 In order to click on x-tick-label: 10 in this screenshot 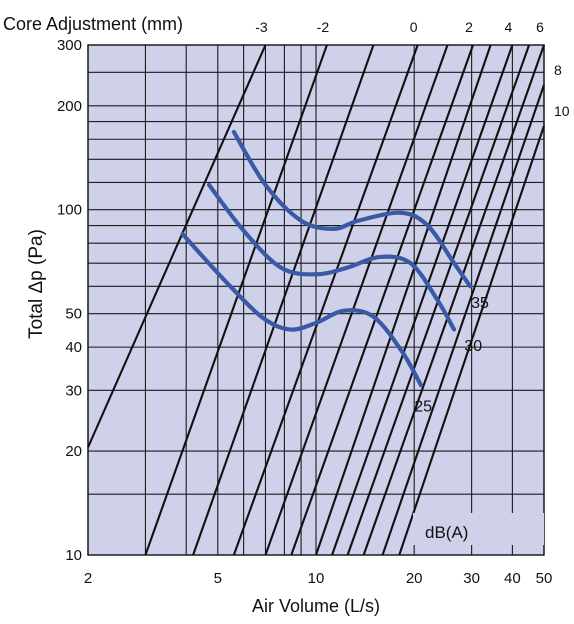, I will do `click(316, 578)`.